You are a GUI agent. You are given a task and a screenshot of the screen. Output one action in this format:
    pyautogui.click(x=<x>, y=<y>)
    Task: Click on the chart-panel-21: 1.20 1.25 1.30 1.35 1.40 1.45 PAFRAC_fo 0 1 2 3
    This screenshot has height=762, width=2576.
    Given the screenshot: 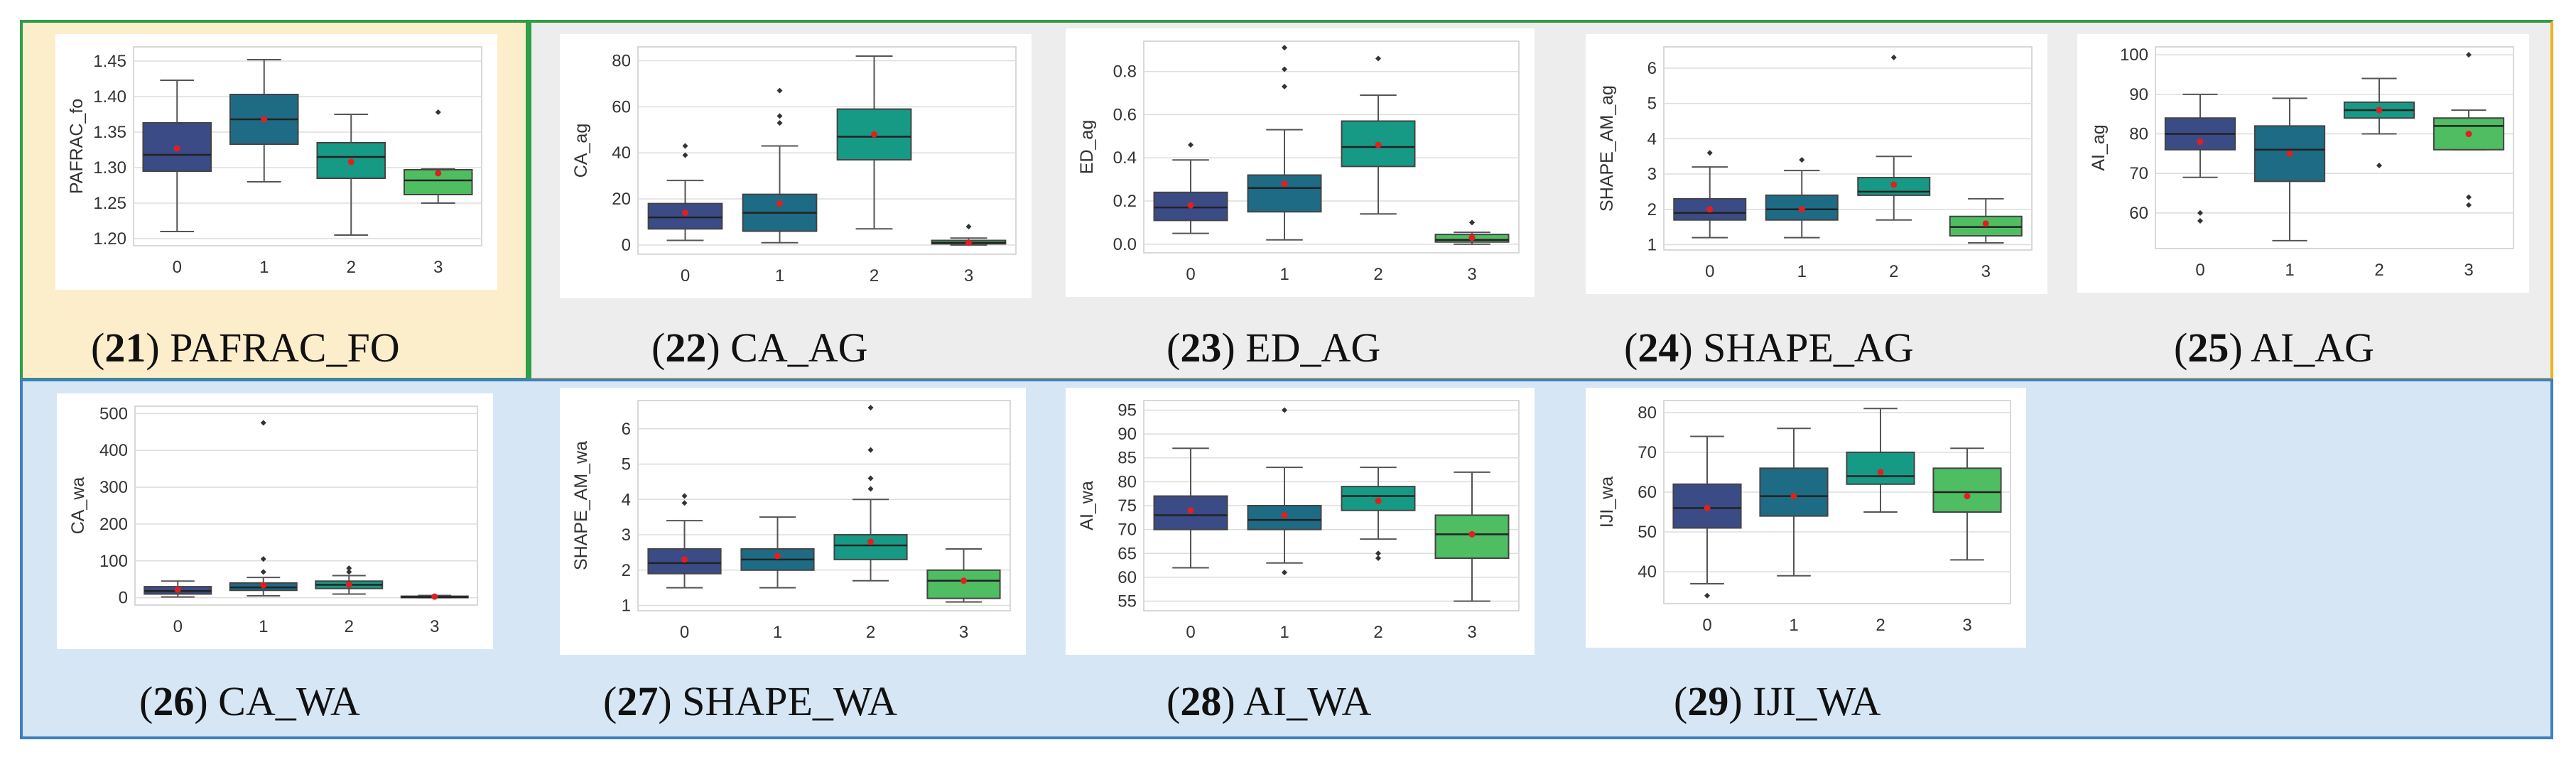 What is the action you would take?
    pyautogui.click(x=276, y=162)
    